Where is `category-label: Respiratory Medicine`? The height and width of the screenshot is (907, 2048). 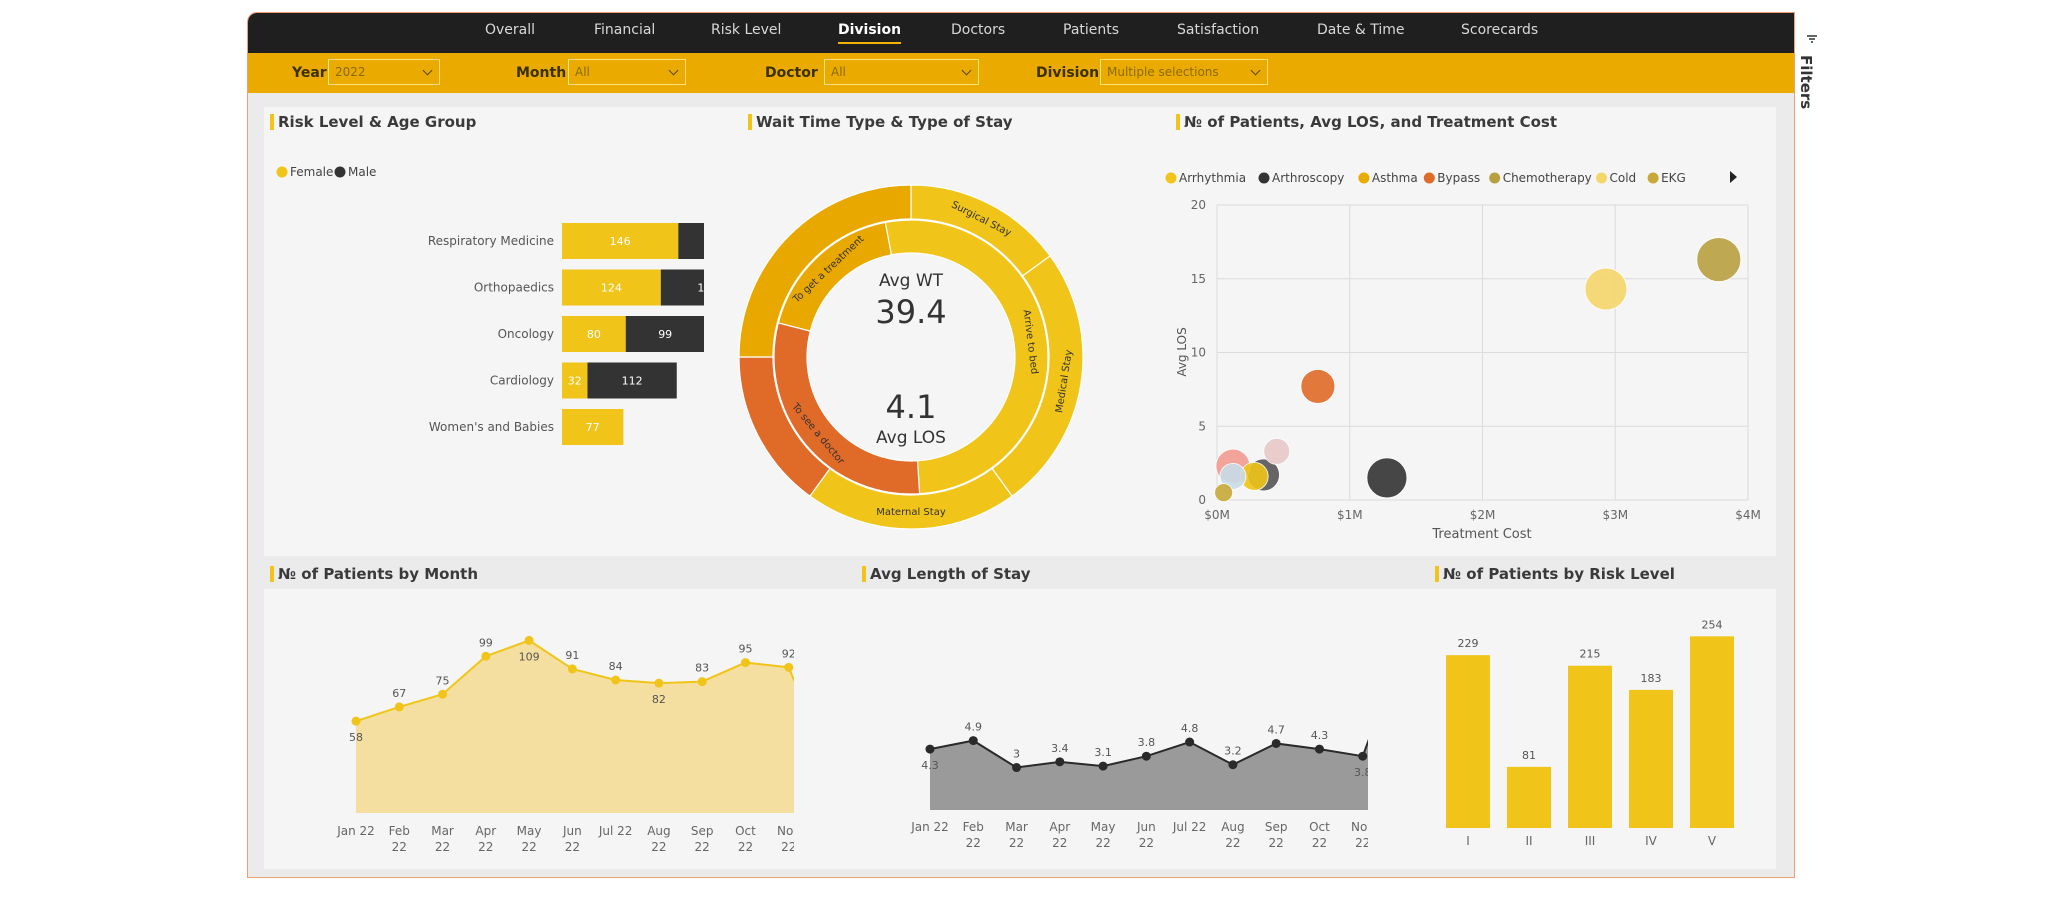 category-label: Respiratory Medicine is located at coordinates (491, 241).